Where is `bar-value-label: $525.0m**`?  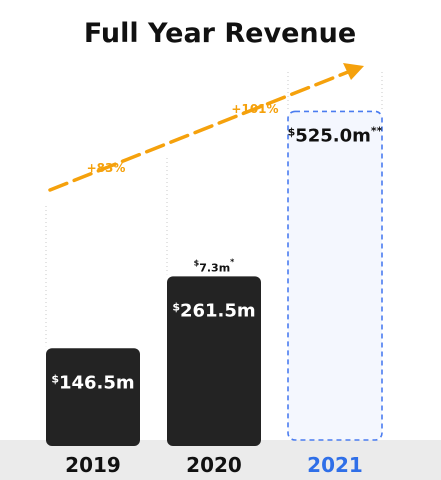 bar-value-label: $525.0m** is located at coordinates (335, 135).